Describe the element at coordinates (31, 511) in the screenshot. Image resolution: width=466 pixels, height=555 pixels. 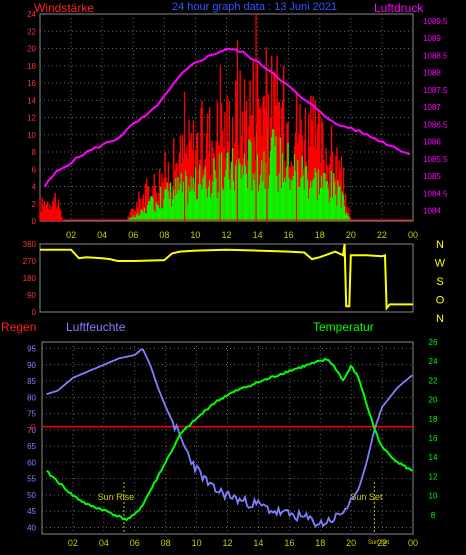
I see `humidity-y-tick-label: 45` at that location.